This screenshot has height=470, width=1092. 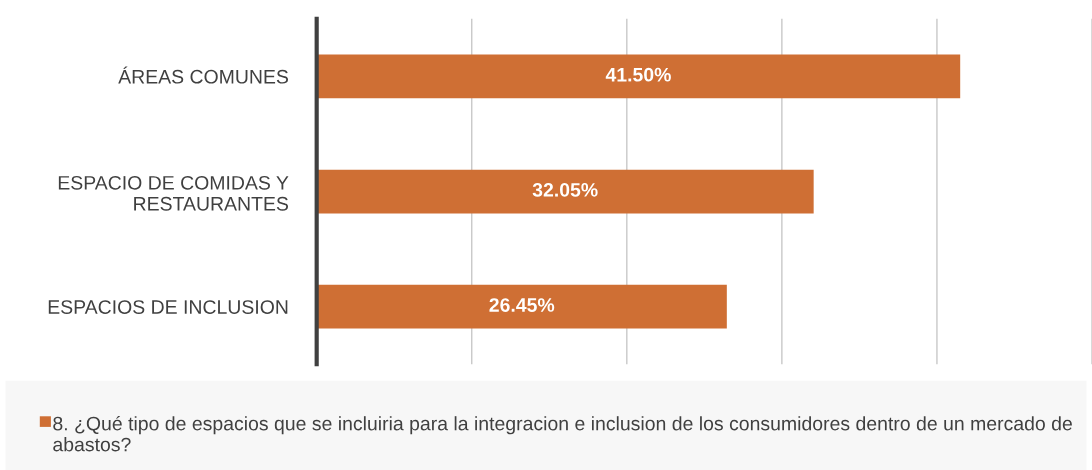 I want to click on y-tick-label: ÁREAS COMUNES, so click(x=203, y=75).